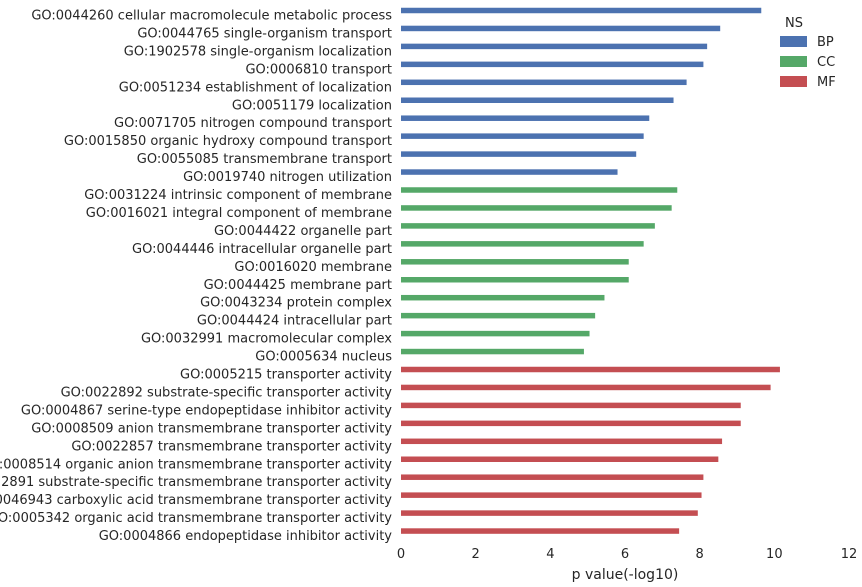  What do you see at coordinates (625, 575) in the screenshot?
I see `x-axis-title: p value(-log10)` at bounding box center [625, 575].